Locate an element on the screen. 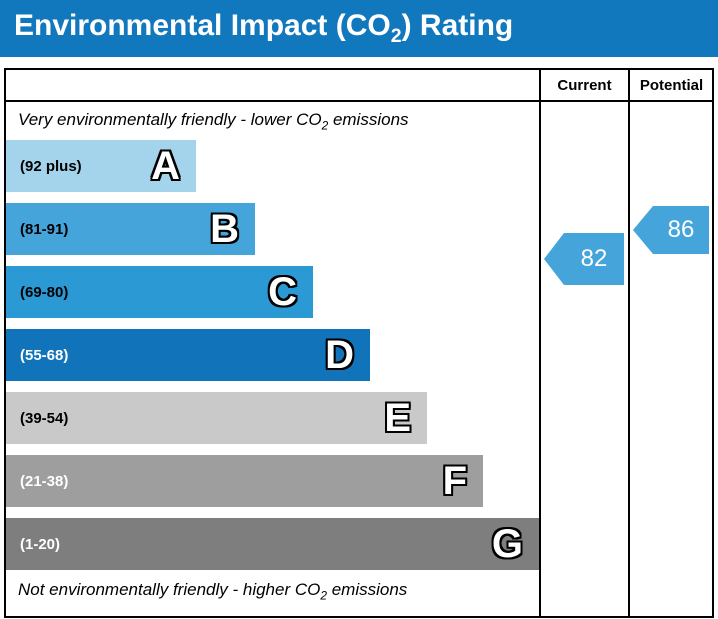 This screenshot has height=619, width=718. band-row-d: (55-68) D is located at coordinates (188, 355).